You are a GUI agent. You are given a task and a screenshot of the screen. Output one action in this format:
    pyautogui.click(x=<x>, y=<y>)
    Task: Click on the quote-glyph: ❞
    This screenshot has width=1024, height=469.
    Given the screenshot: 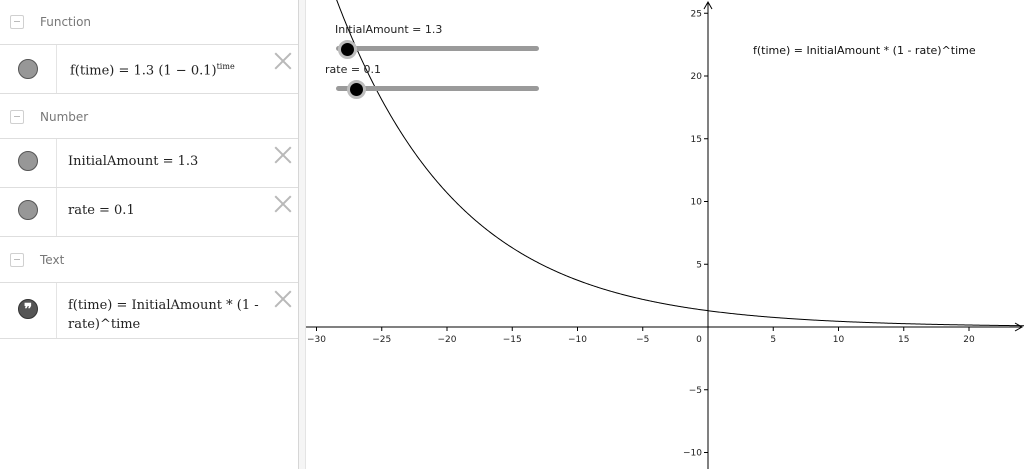 What is the action you would take?
    pyautogui.click(x=28, y=309)
    